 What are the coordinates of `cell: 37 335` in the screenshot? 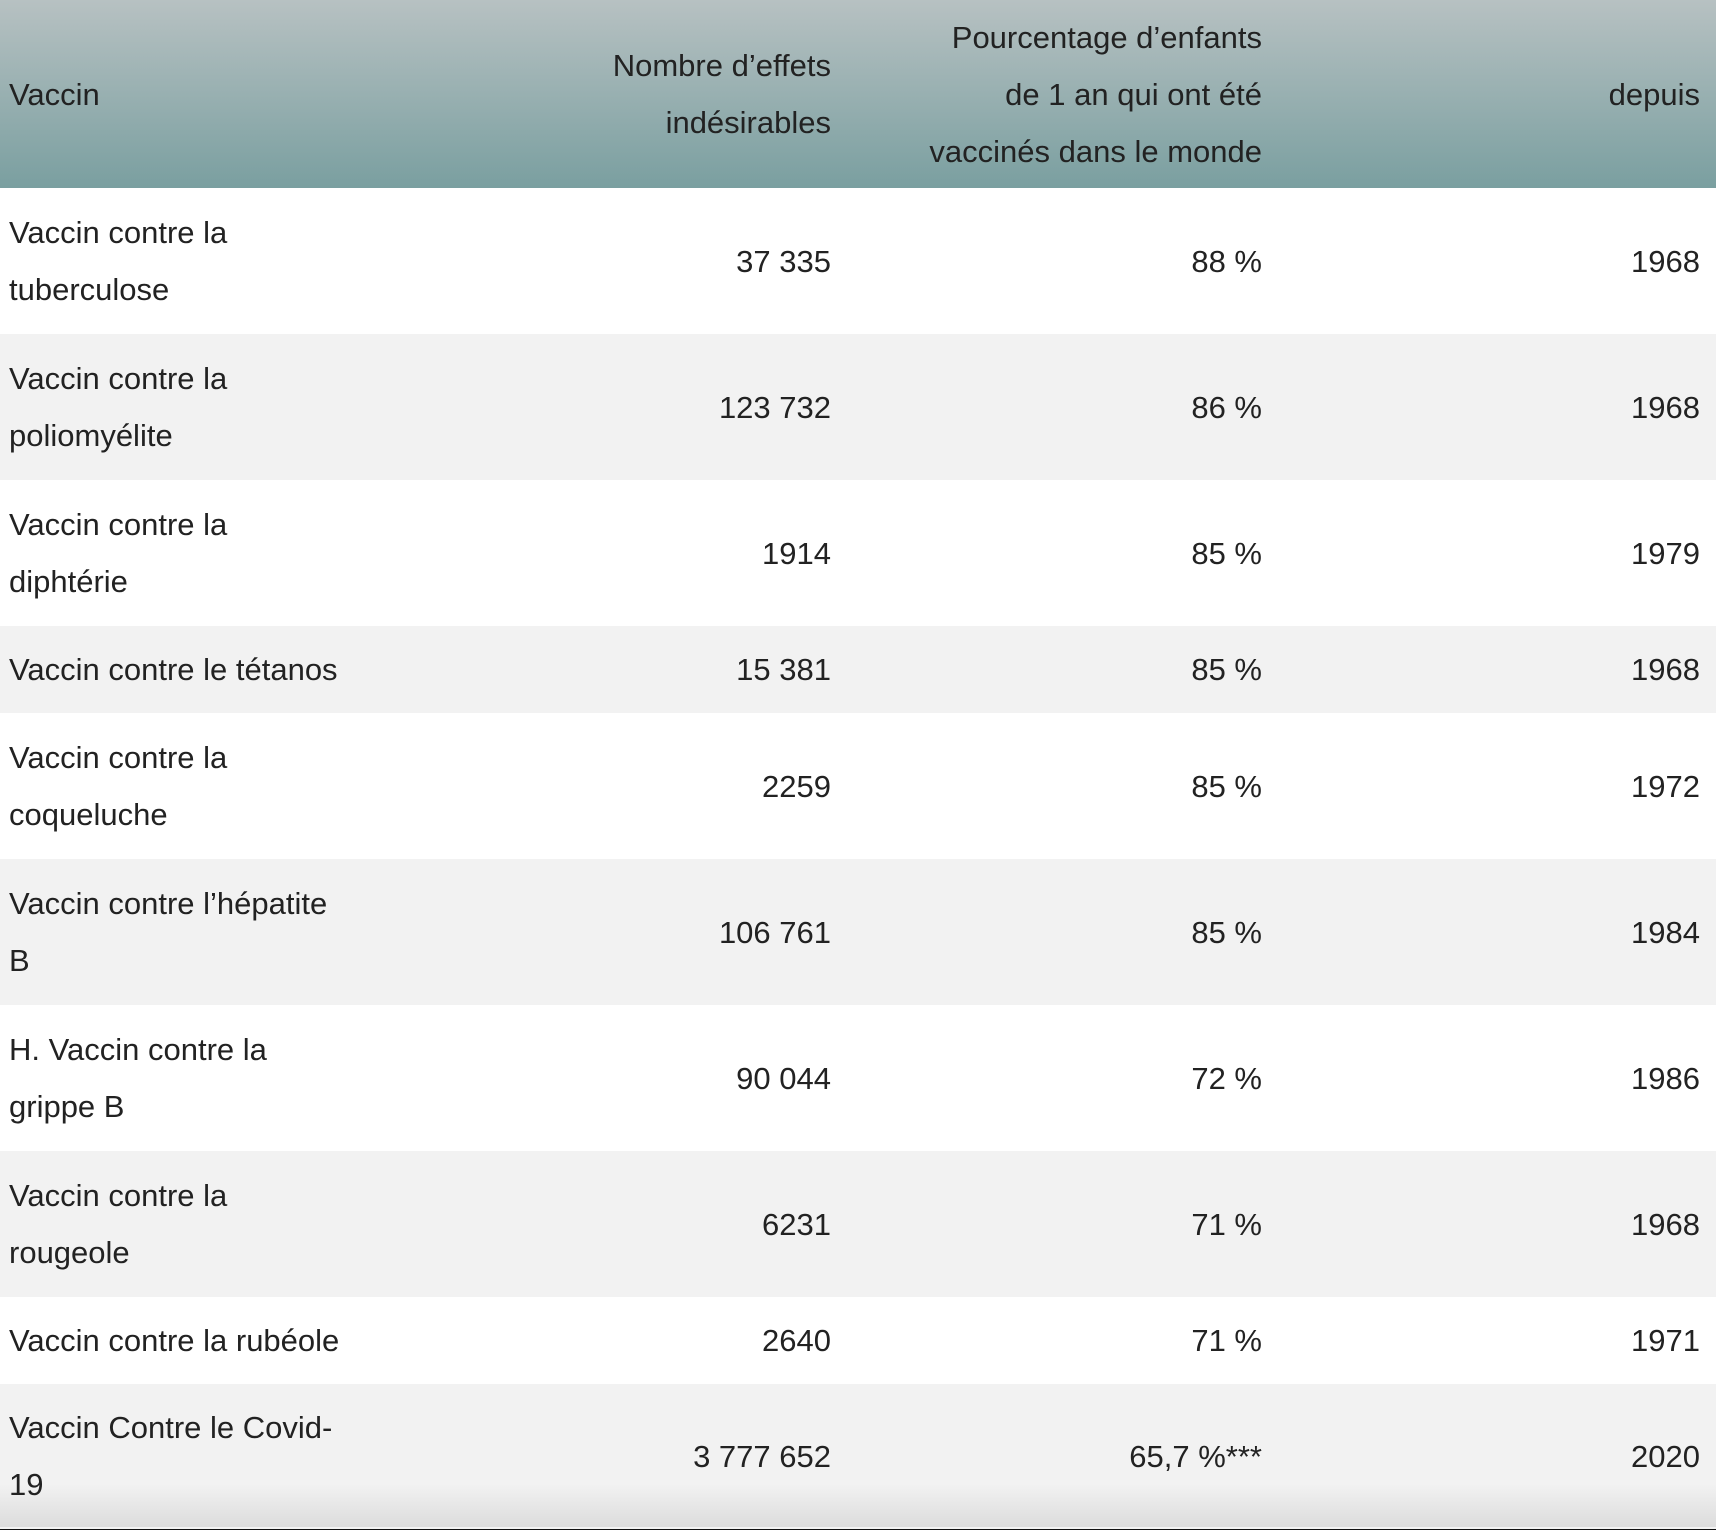 It's located at (783, 261).